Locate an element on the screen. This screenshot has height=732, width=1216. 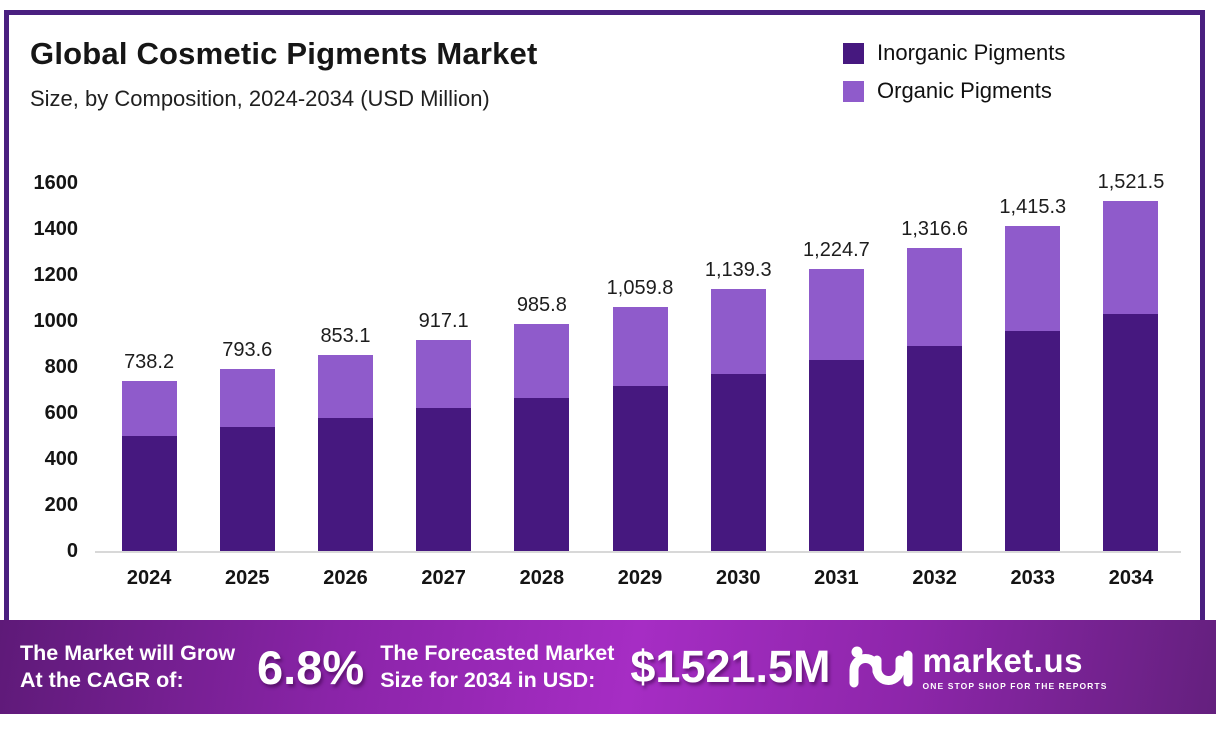
cagr-label-line2: At the CAGR of: is located at coordinates (102, 680).